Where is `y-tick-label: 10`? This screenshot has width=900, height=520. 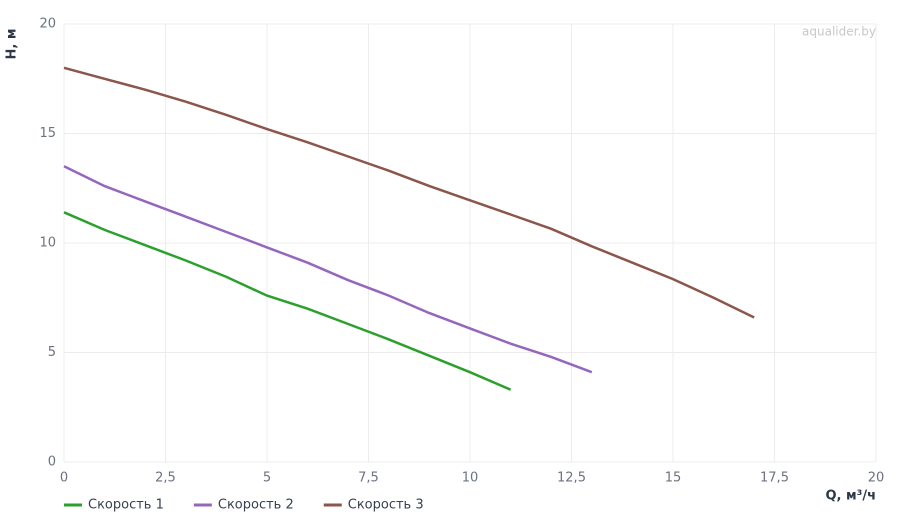 y-tick-label: 10 is located at coordinates (47, 243).